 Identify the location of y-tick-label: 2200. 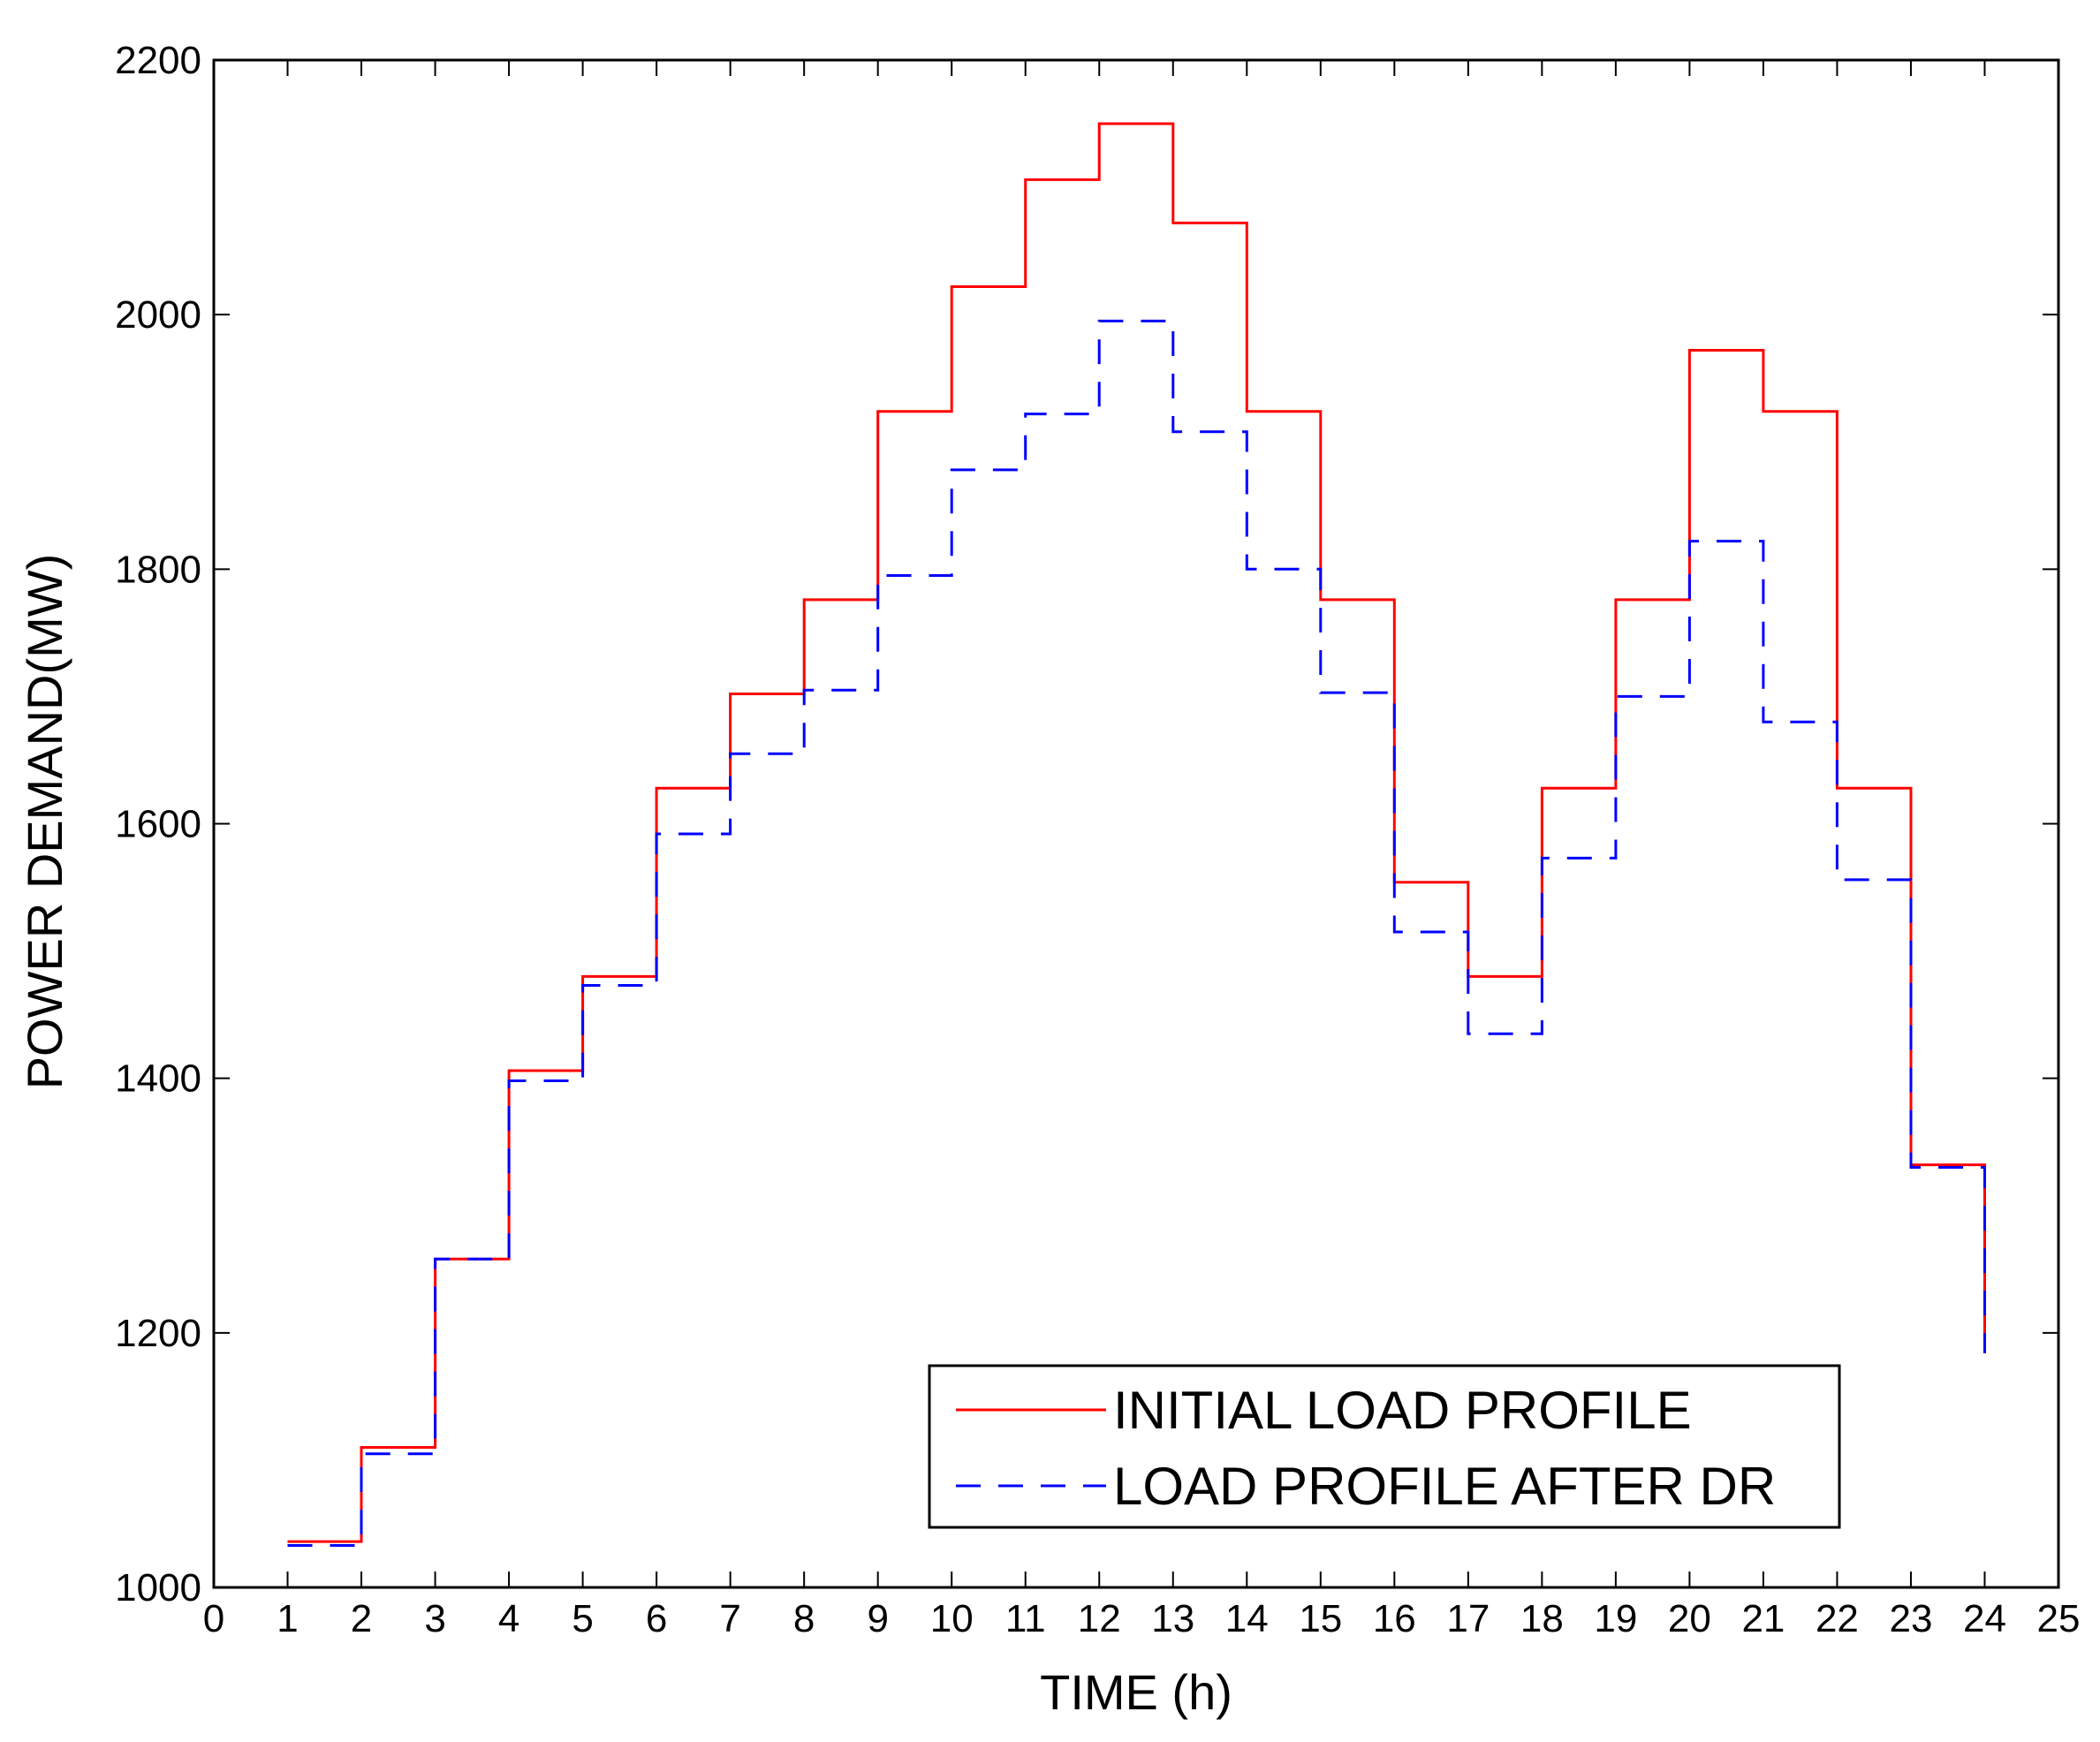
(158, 60).